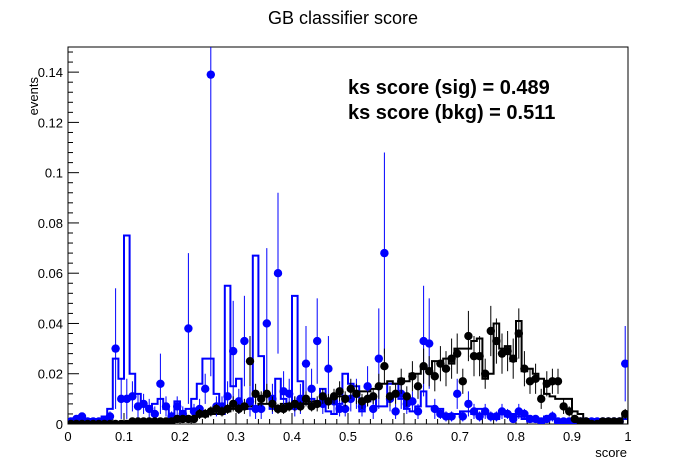  What do you see at coordinates (50, 223) in the screenshot?
I see `y-tick-label: 0.08` at bounding box center [50, 223].